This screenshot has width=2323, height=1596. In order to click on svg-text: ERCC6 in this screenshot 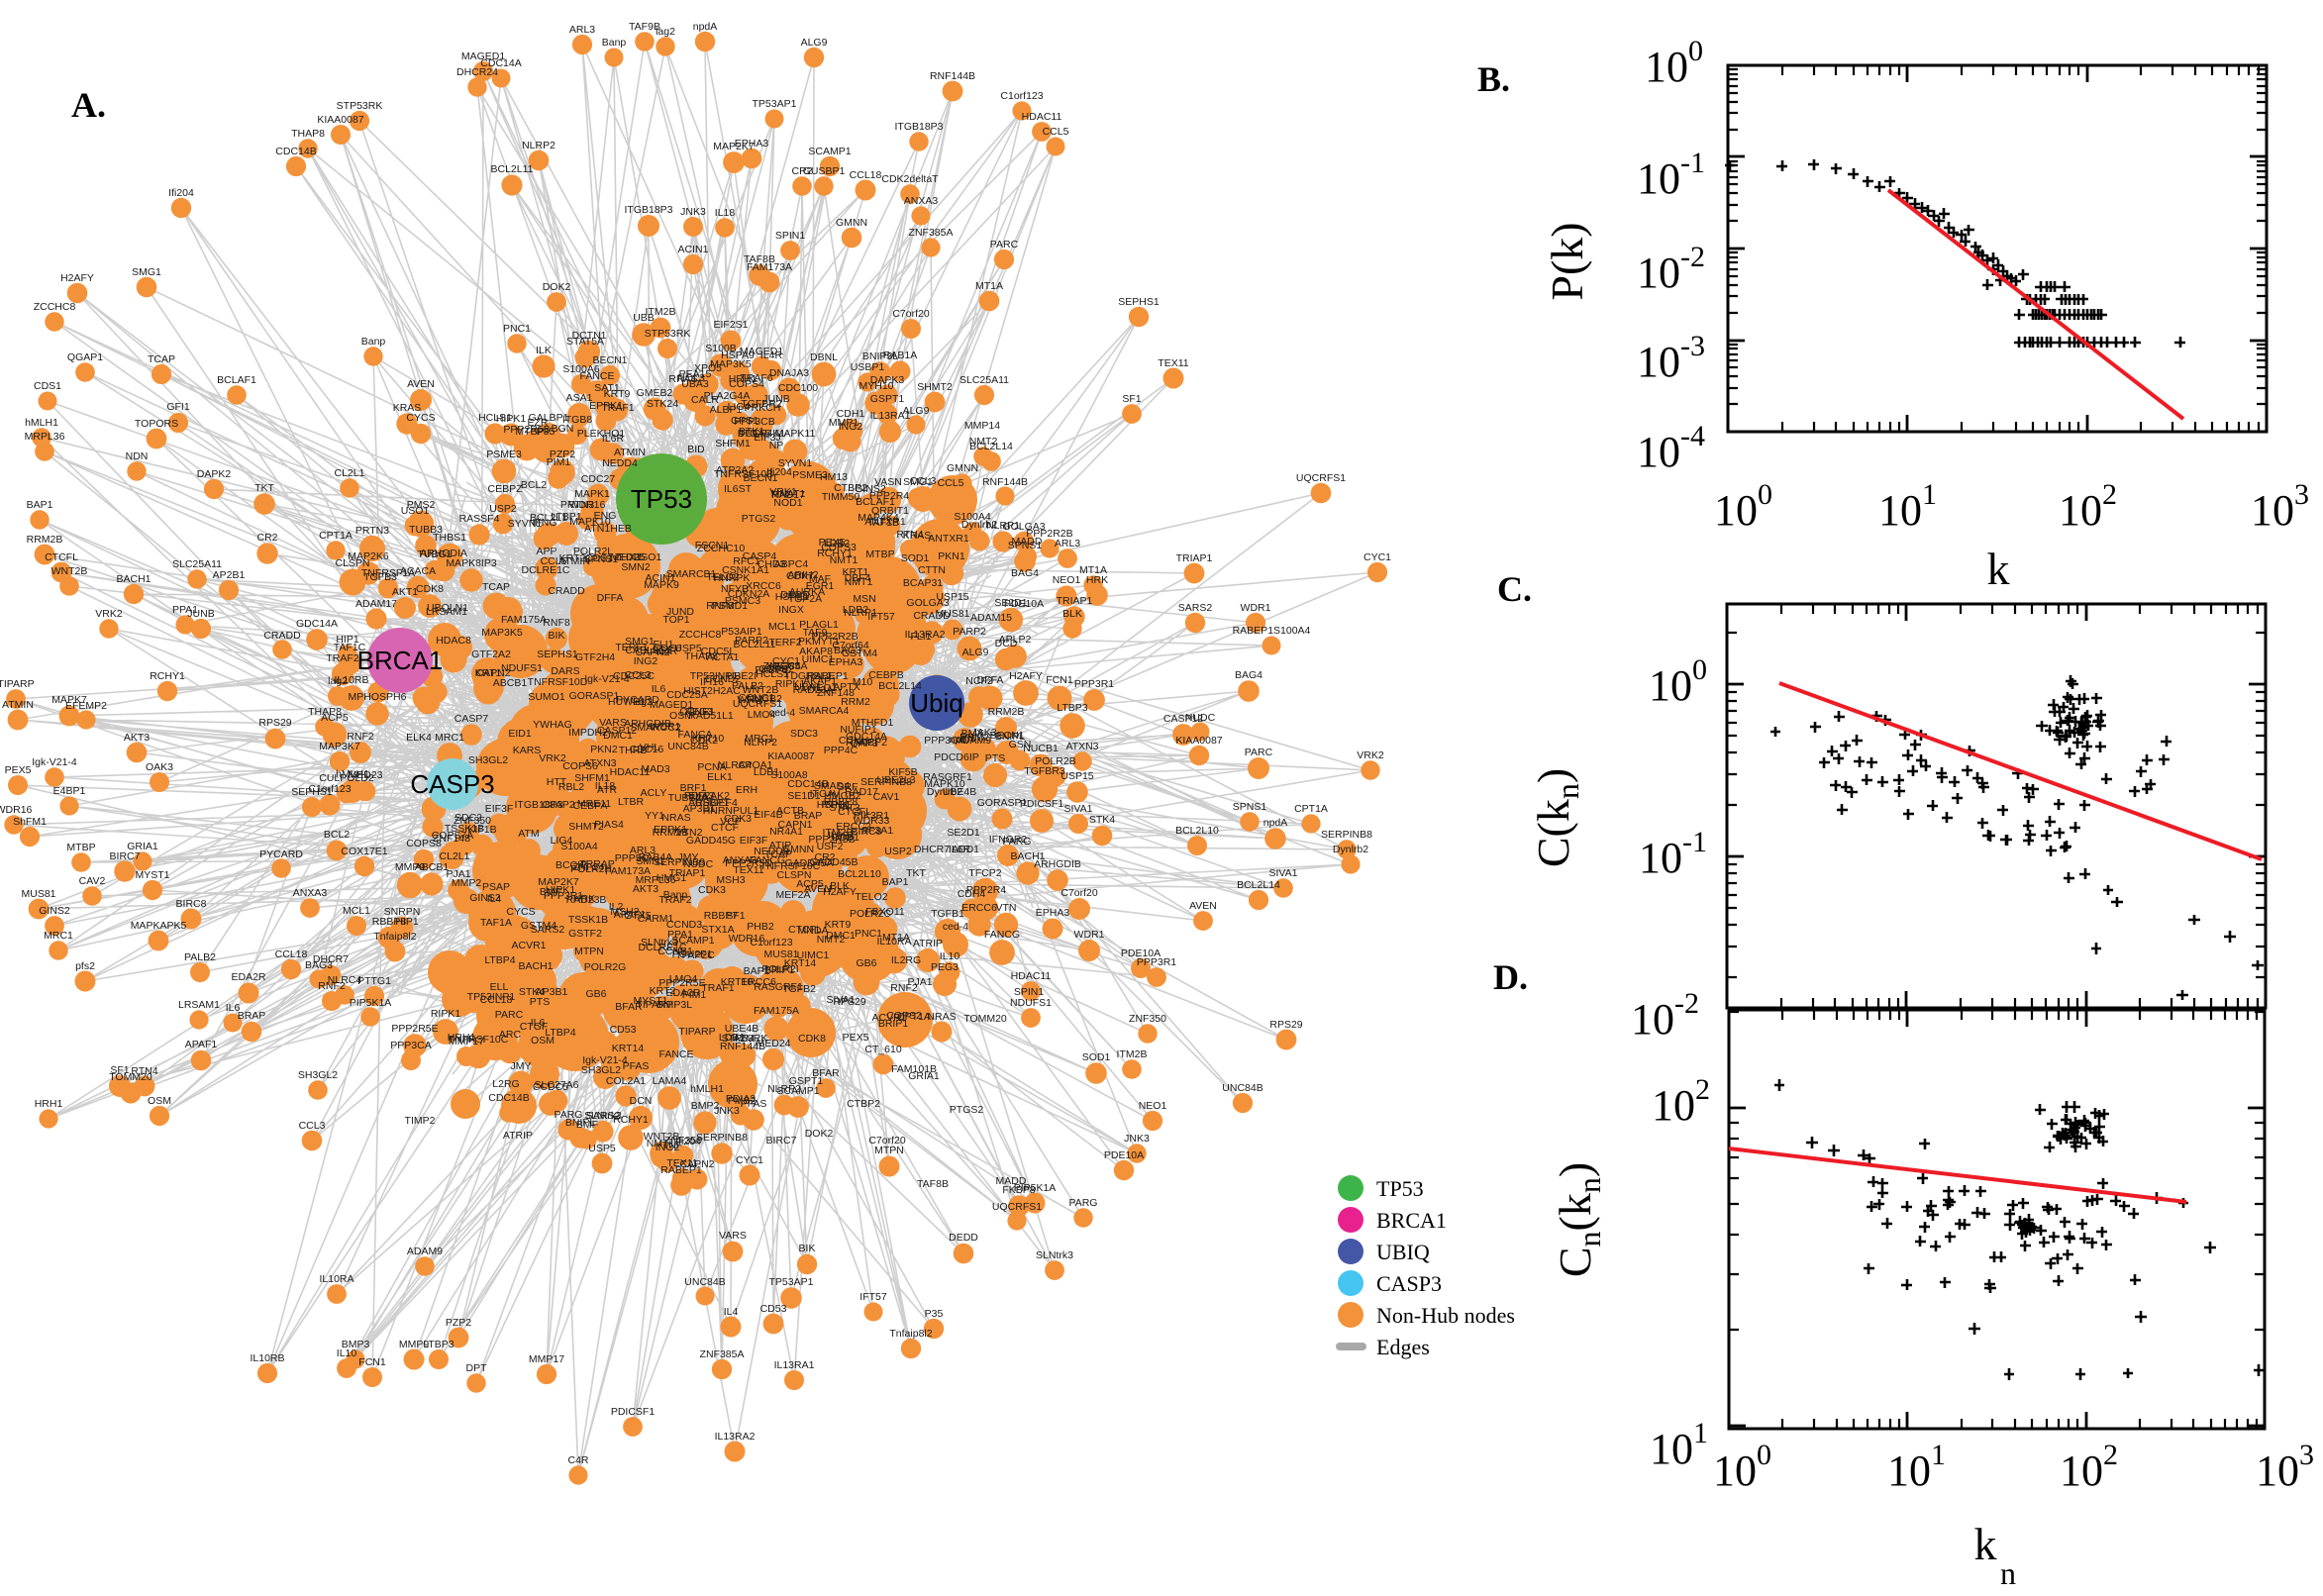, I will do `click(979, 908)`.